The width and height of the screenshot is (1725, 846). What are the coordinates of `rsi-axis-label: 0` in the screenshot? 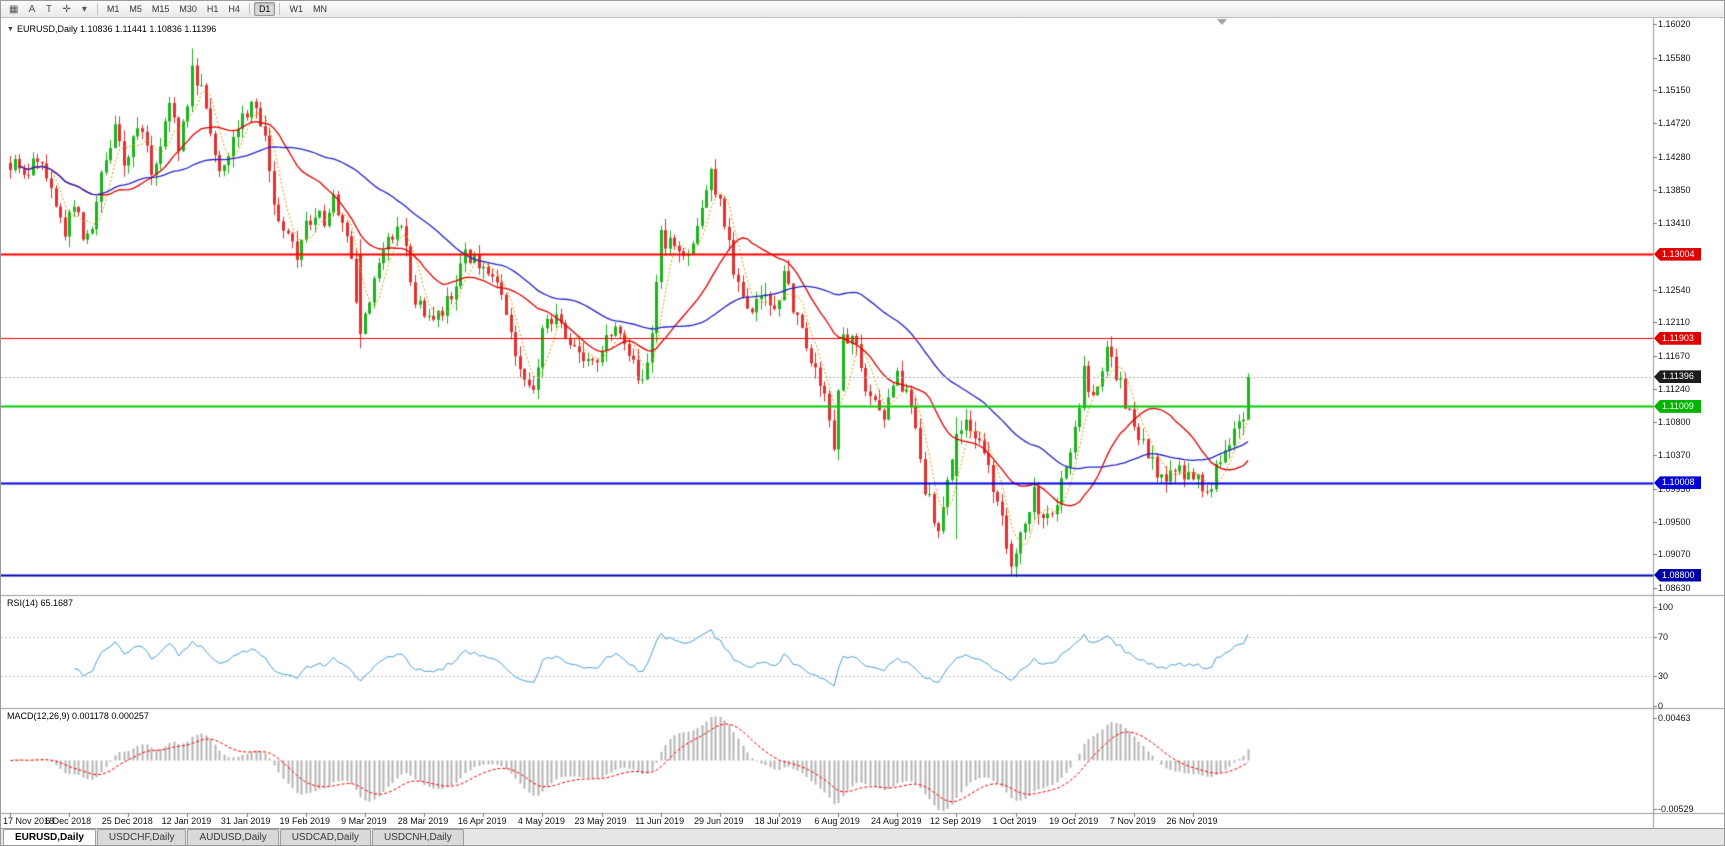 It's located at (1661, 706).